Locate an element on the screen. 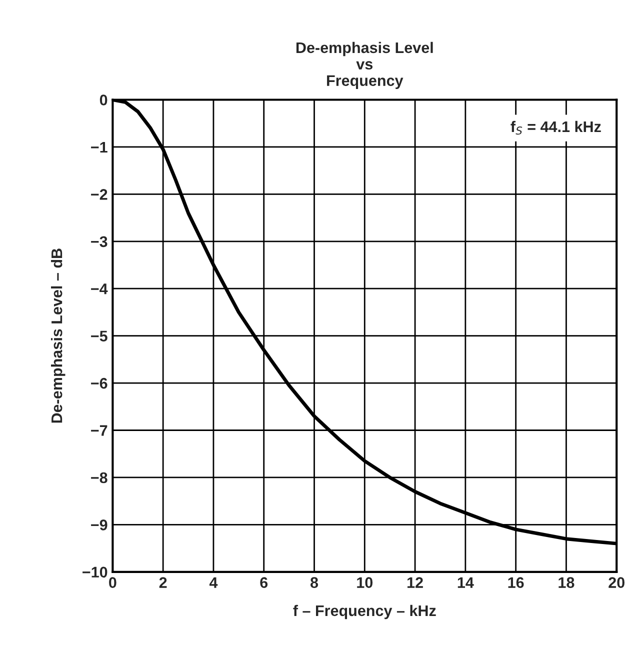 This screenshot has width=626, height=665. y-tick-label: −2 is located at coordinates (99, 194).